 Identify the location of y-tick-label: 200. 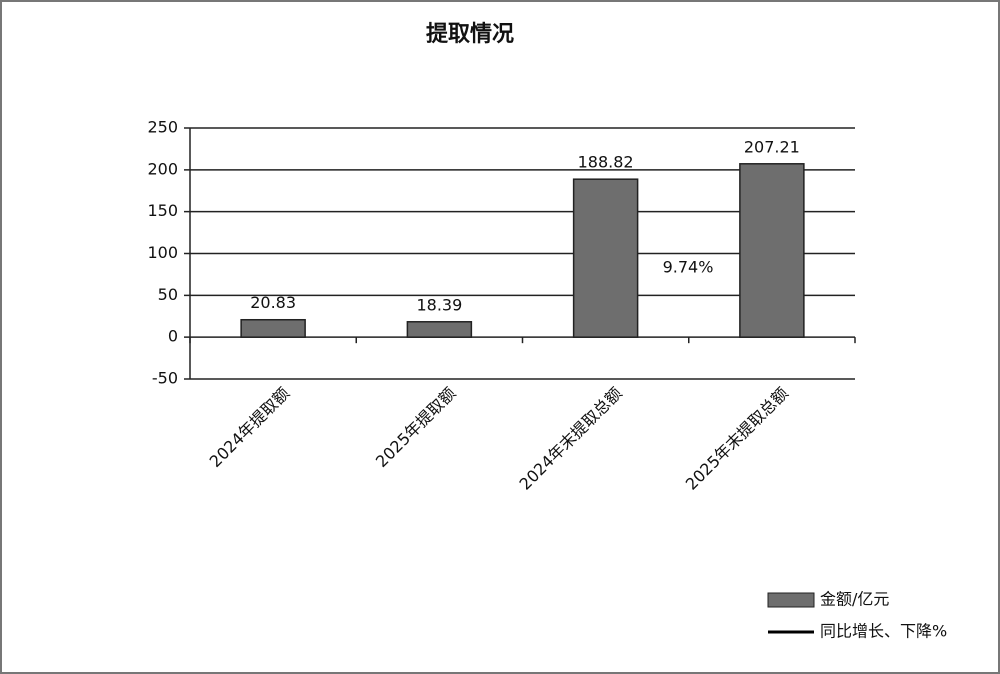
(162, 168).